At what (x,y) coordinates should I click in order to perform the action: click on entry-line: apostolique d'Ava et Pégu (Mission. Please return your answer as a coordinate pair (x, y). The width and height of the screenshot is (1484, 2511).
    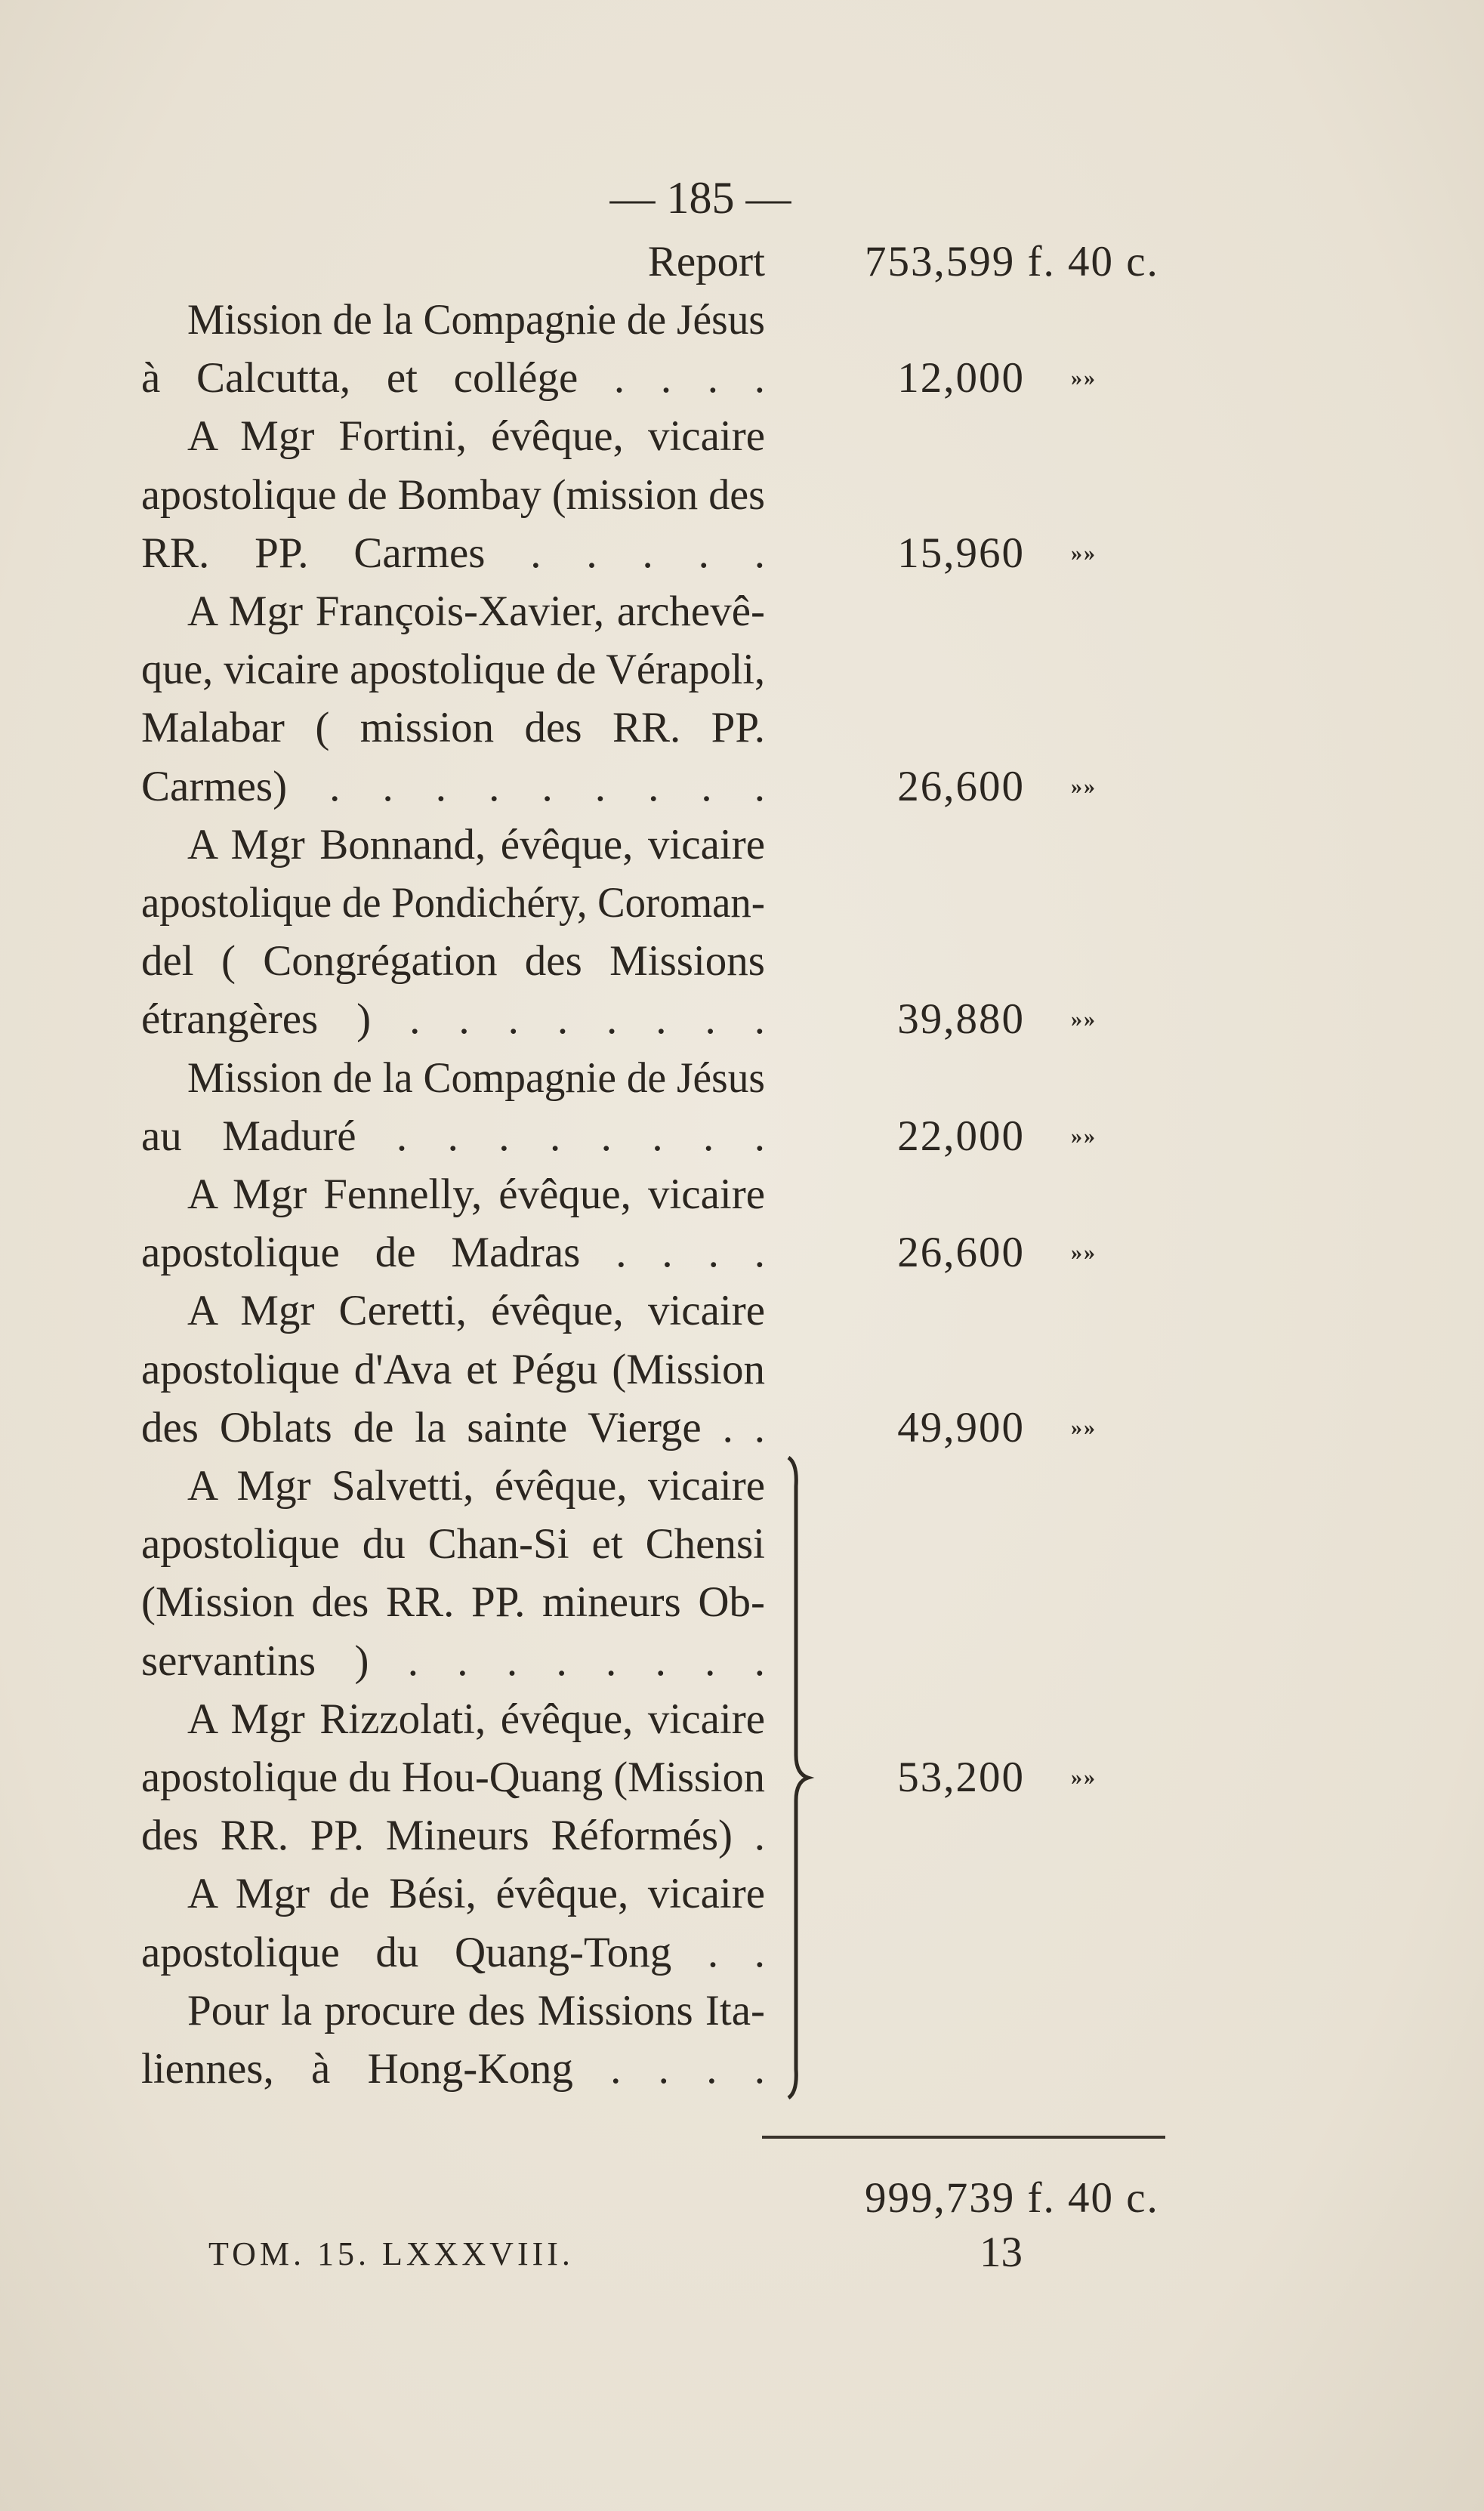
    Looking at the image, I should click on (453, 1369).